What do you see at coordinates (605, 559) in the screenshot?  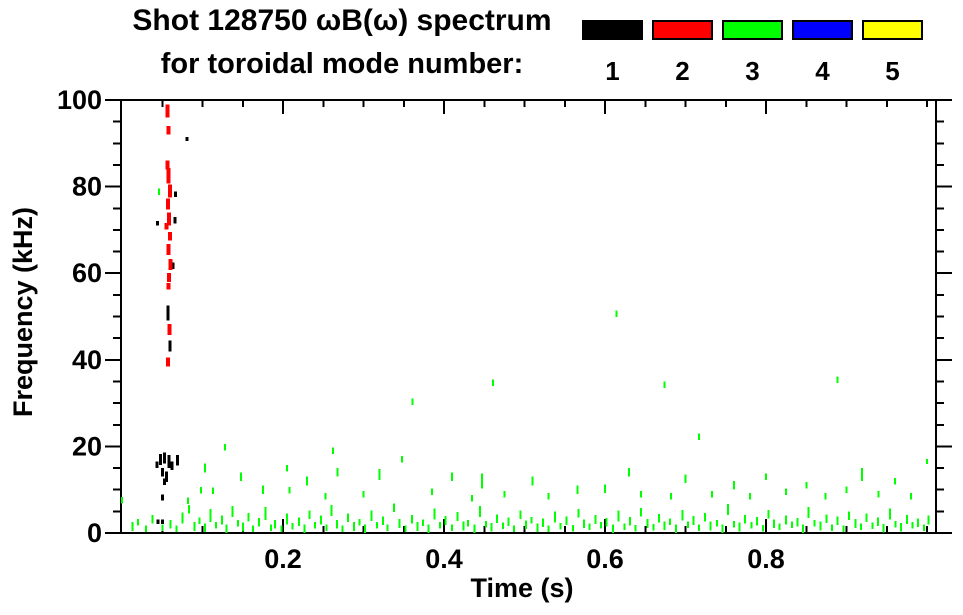 I see `x-tick-label: 0.6` at bounding box center [605, 559].